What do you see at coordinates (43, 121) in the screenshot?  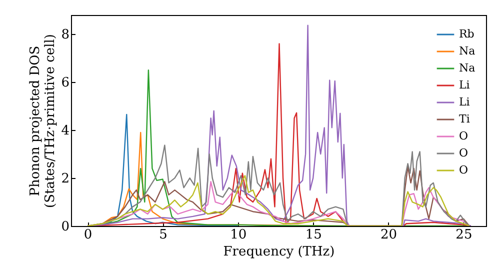 I see `y-axis-title: Phonon projected DOS (States/THz·primitive cell)` at bounding box center [43, 121].